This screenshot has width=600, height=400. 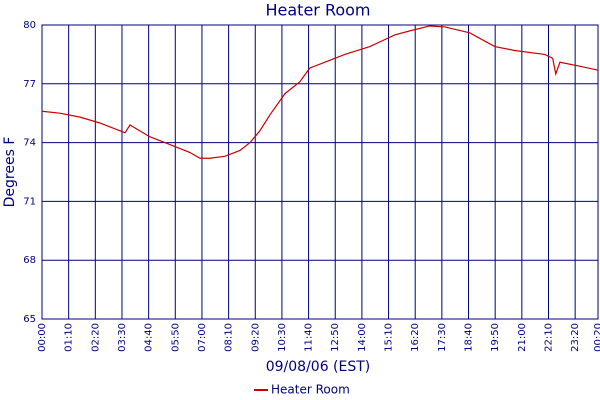 I want to click on x-tick-label: 07:00, so click(x=202, y=337).